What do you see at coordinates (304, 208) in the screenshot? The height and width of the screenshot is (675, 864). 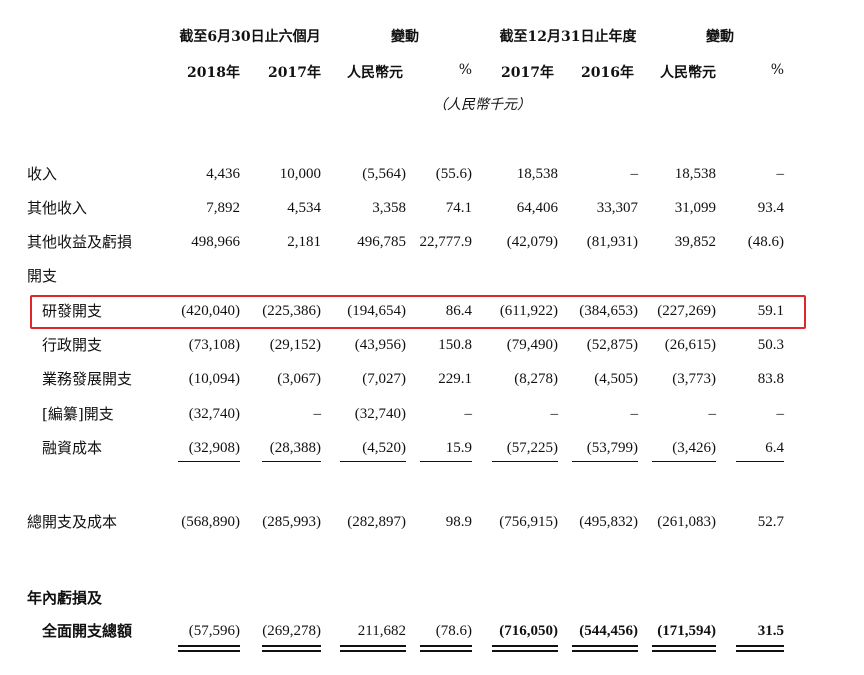 I see `table-cell: 4,534` at bounding box center [304, 208].